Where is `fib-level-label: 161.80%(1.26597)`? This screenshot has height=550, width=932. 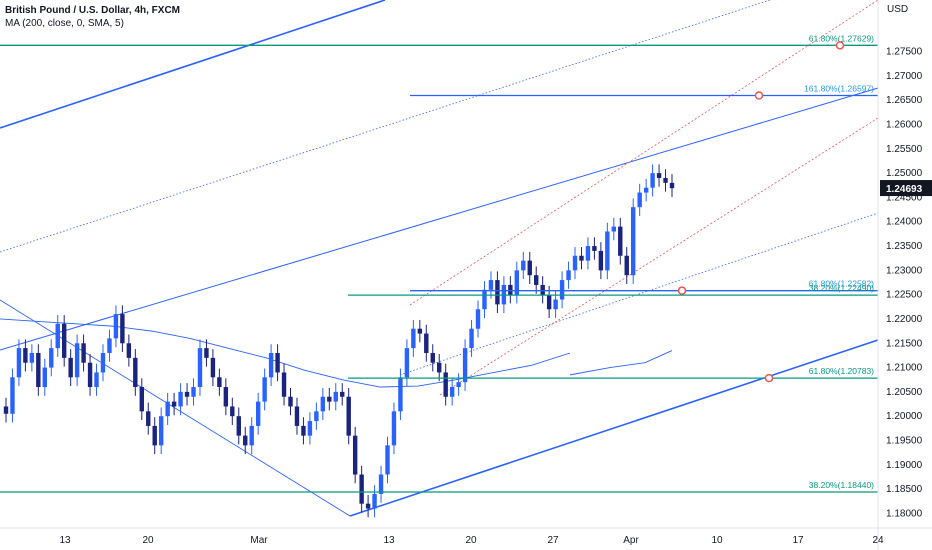
fib-level-label: 161.80%(1.26597) is located at coordinates (839, 88).